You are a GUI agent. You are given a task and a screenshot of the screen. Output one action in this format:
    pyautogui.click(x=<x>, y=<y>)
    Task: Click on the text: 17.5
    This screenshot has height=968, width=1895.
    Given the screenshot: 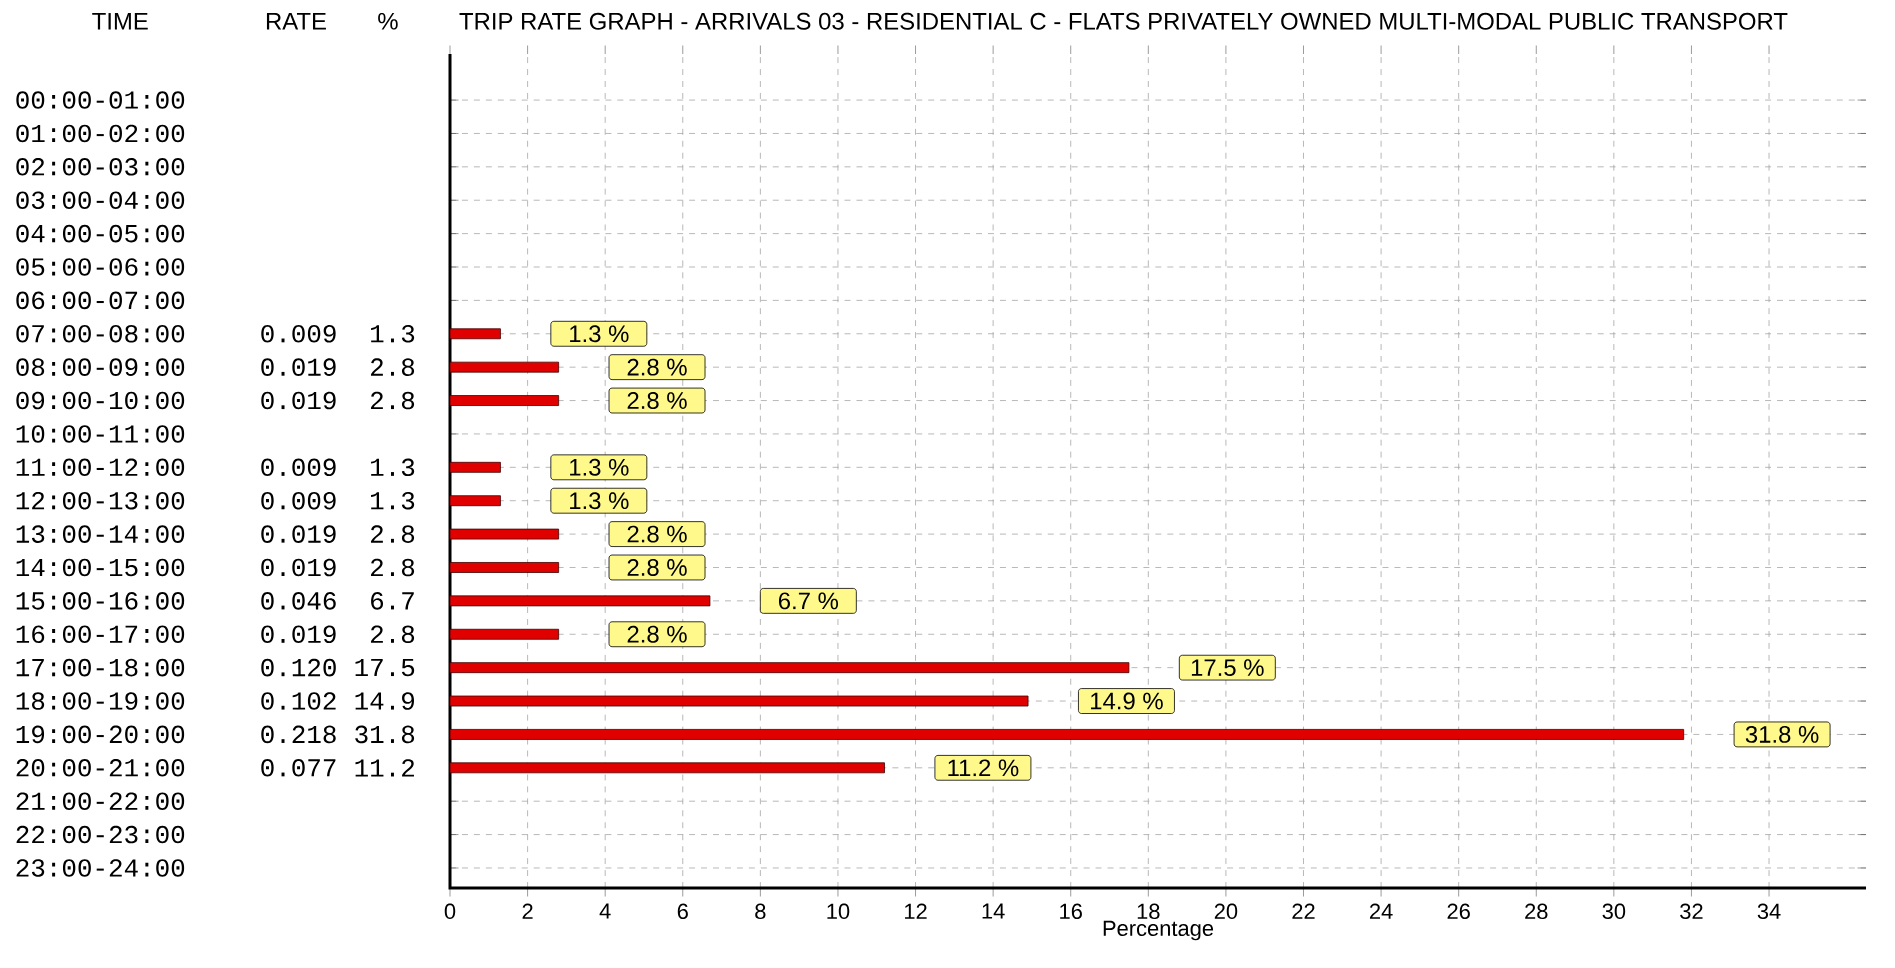 What is the action you would take?
    pyautogui.click(x=385, y=667)
    